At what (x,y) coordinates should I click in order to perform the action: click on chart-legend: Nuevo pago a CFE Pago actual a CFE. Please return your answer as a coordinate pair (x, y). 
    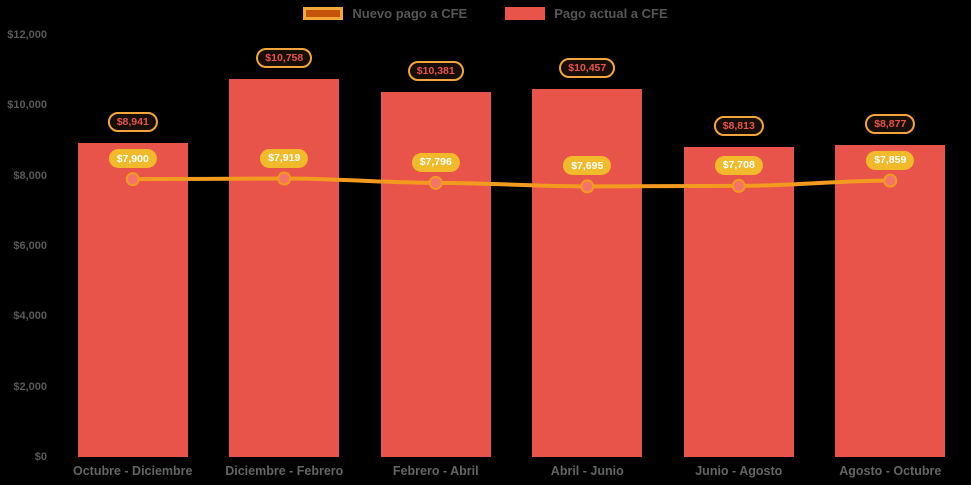
    Looking at the image, I should click on (485, 13).